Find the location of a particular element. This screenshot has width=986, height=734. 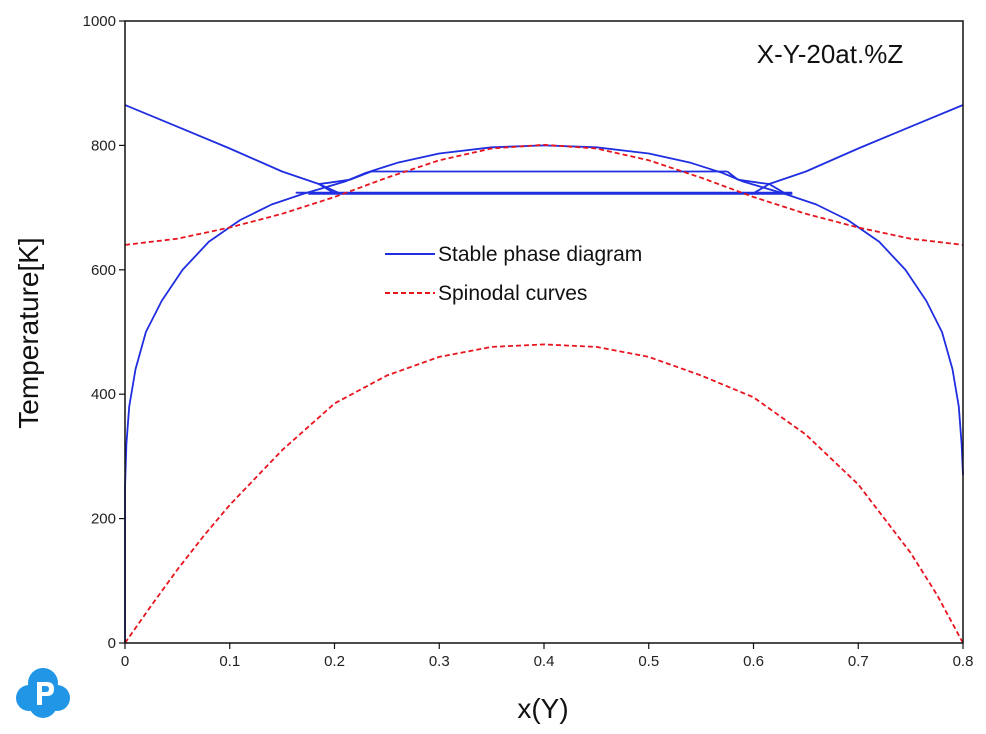

y-tick-label: 200 is located at coordinates (103, 519).